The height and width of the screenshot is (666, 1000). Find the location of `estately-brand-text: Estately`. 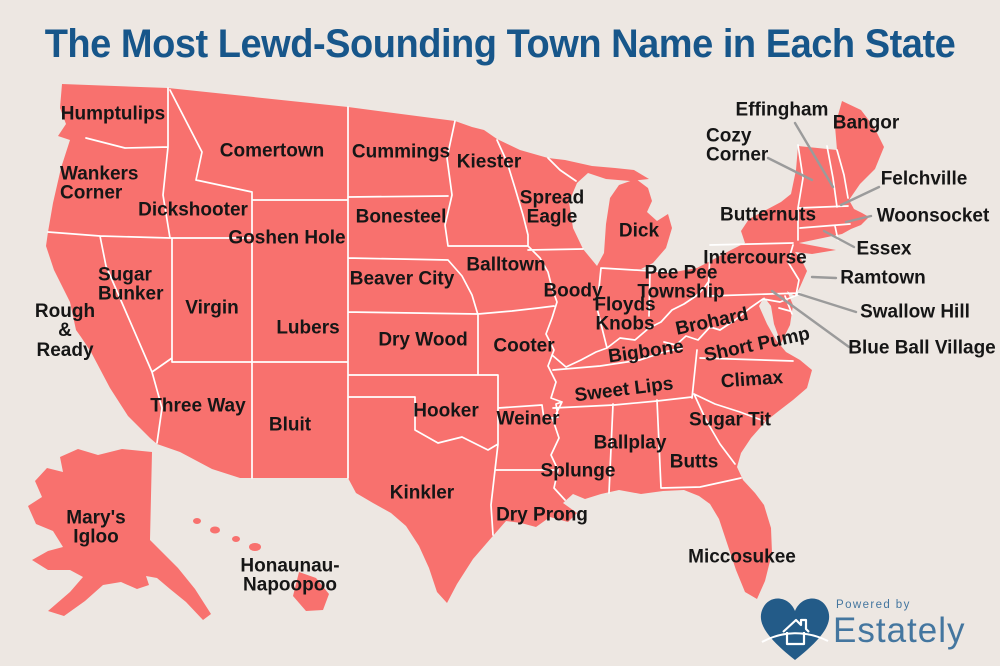

estately-brand-text: Estately is located at coordinates (899, 630).